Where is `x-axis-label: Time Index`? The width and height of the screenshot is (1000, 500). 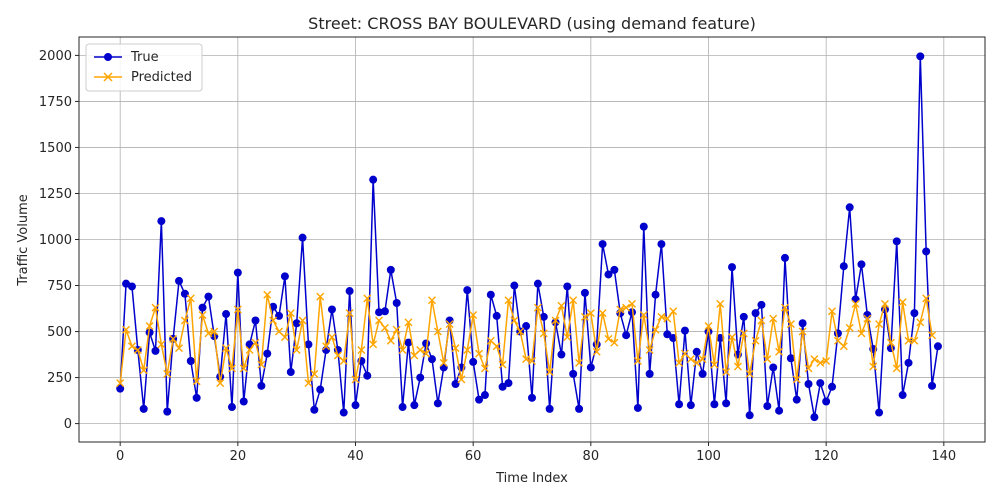
x-axis-label: Time Index is located at coordinates (531, 478).